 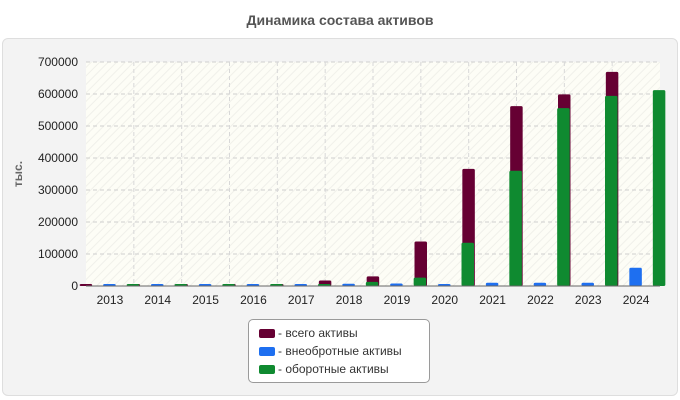 What do you see at coordinates (58, 222) in the screenshot?
I see `y-tick-label: 200000` at bounding box center [58, 222].